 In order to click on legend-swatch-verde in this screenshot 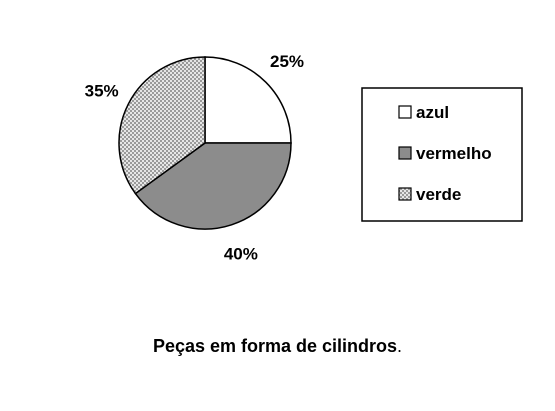, I will do `click(405, 194)`.